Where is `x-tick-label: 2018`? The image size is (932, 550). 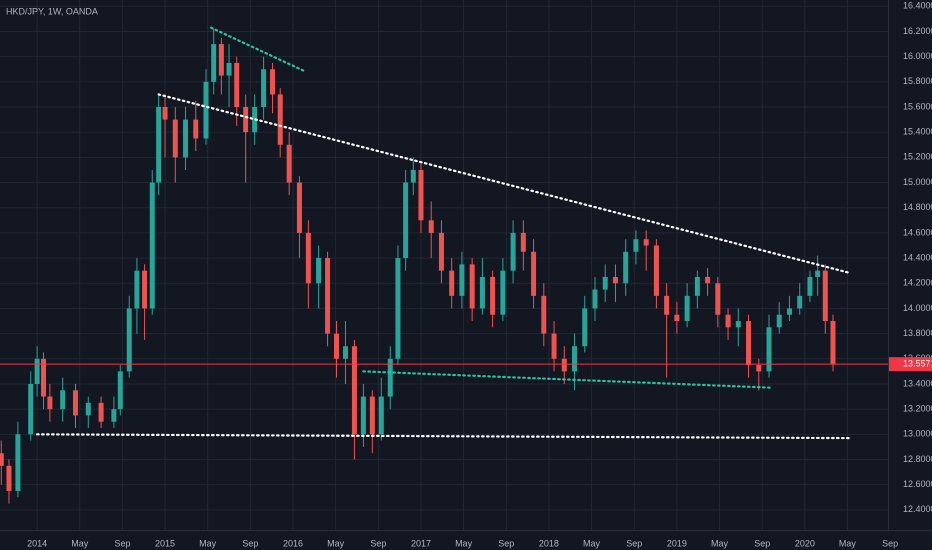 x-tick-label: 2018 is located at coordinates (549, 543).